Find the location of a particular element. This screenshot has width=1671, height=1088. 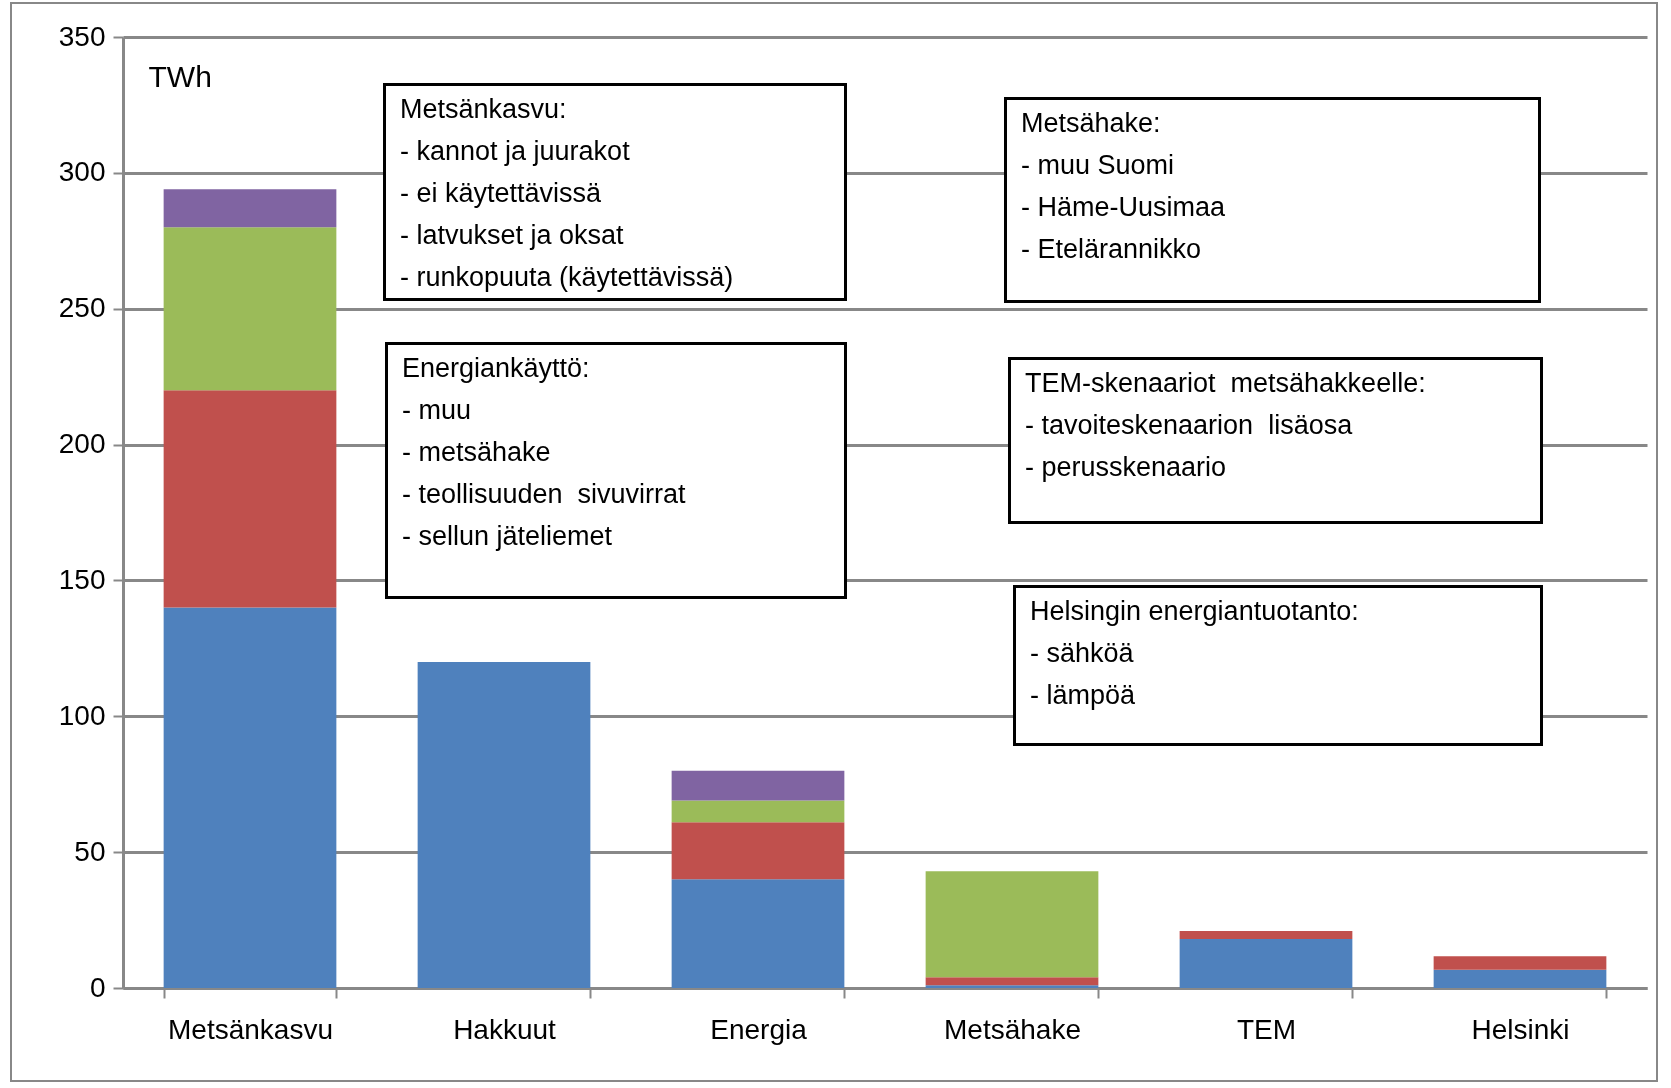

y-tick-label: 350 is located at coordinates (82, 36).